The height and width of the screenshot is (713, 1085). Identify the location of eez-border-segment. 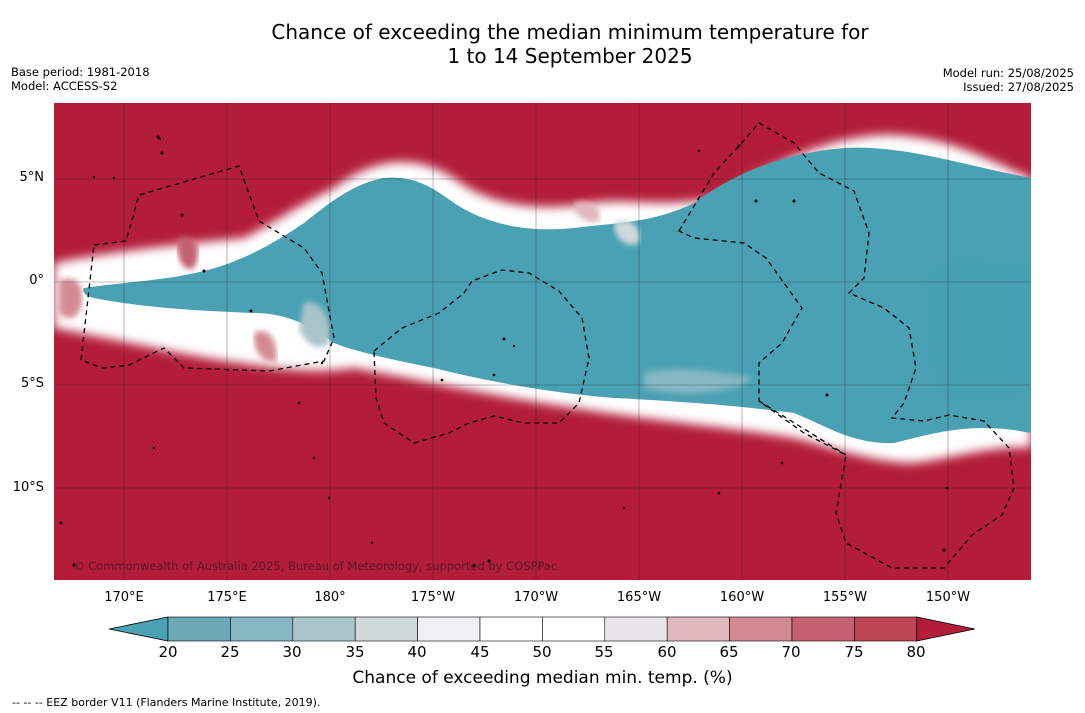
(802, 428).